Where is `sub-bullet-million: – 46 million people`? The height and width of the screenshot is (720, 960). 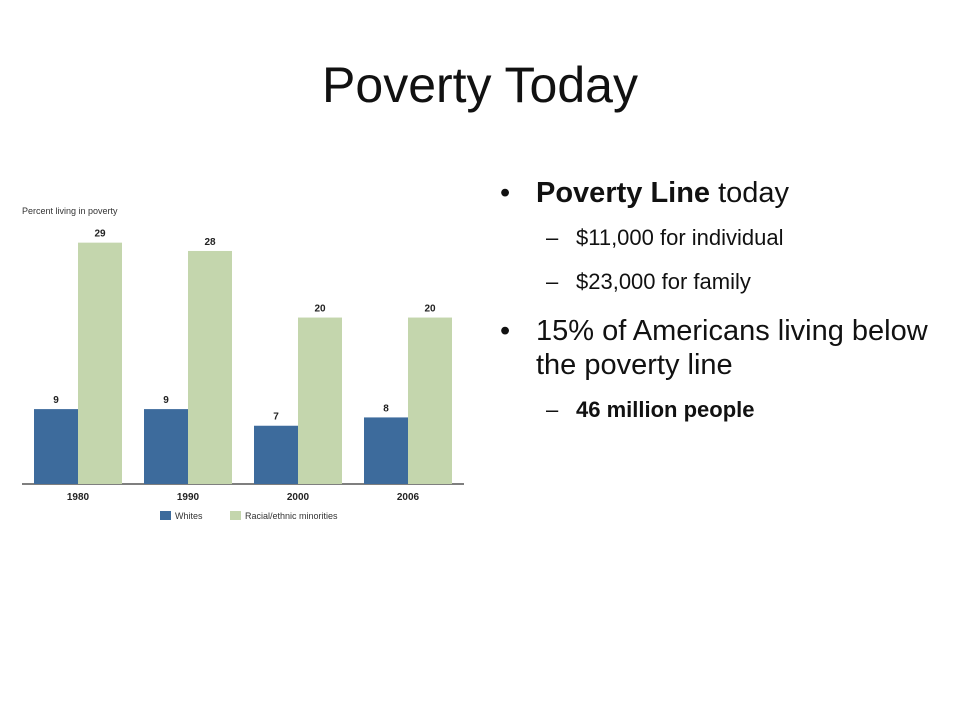
sub-bullet-million: – 46 million people is located at coordinates (719, 410).